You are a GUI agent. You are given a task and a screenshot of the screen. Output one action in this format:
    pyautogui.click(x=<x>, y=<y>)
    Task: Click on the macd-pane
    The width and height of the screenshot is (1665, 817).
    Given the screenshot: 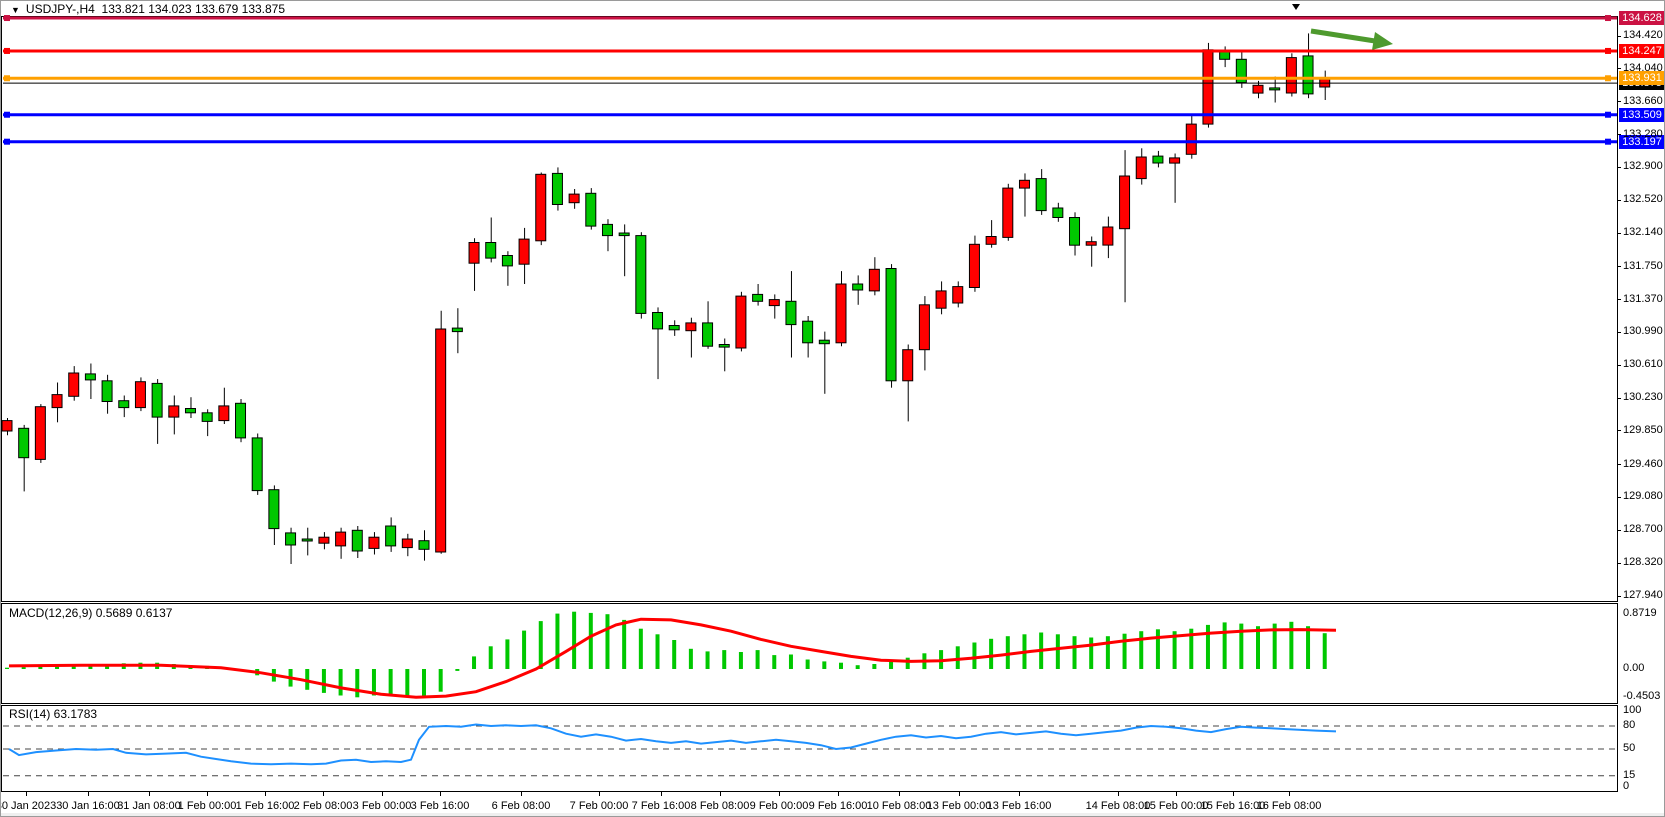 What is the action you would take?
    pyautogui.click(x=833, y=653)
    